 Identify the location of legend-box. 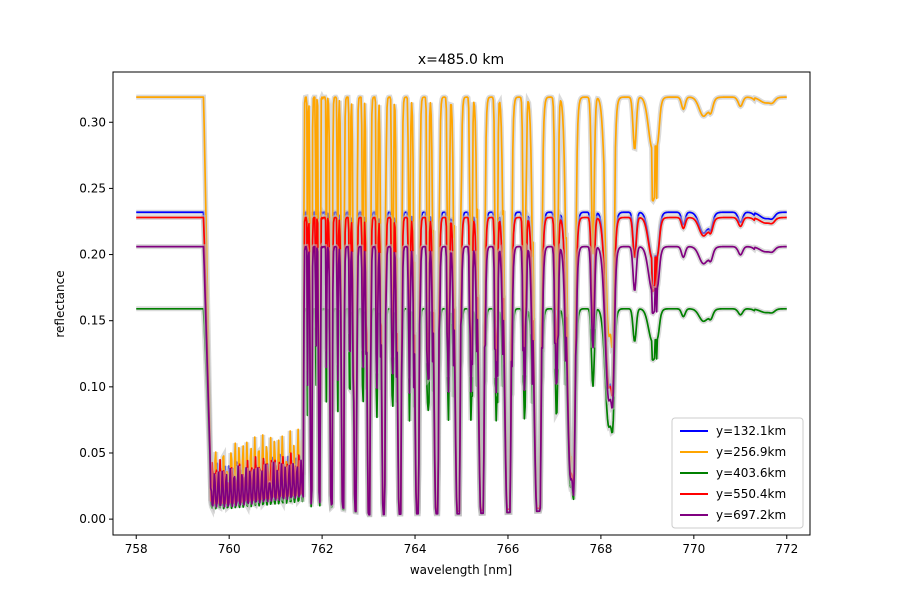
(737, 473).